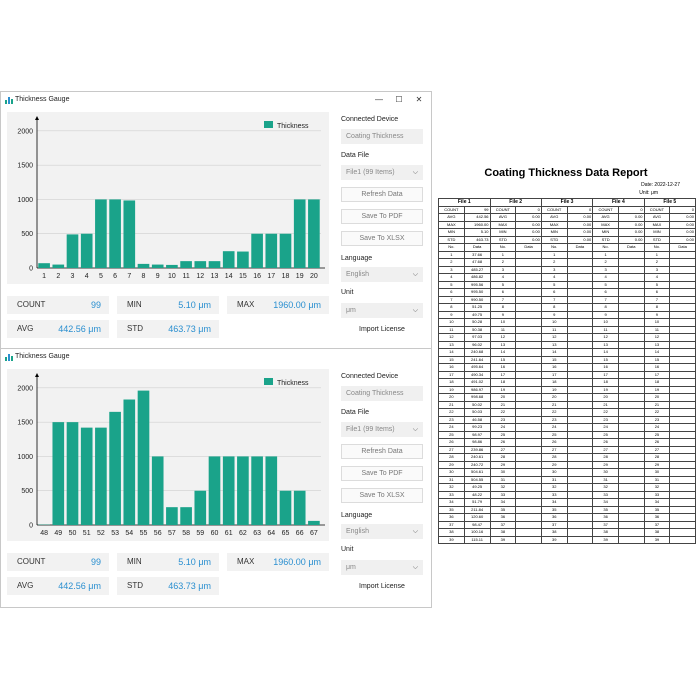 Image resolution: width=700 pixels, height=700 pixels. What do you see at coordinates (605, 262) in the screenshot?
I see `table-cell: 2` at bounding box center [605, 262].